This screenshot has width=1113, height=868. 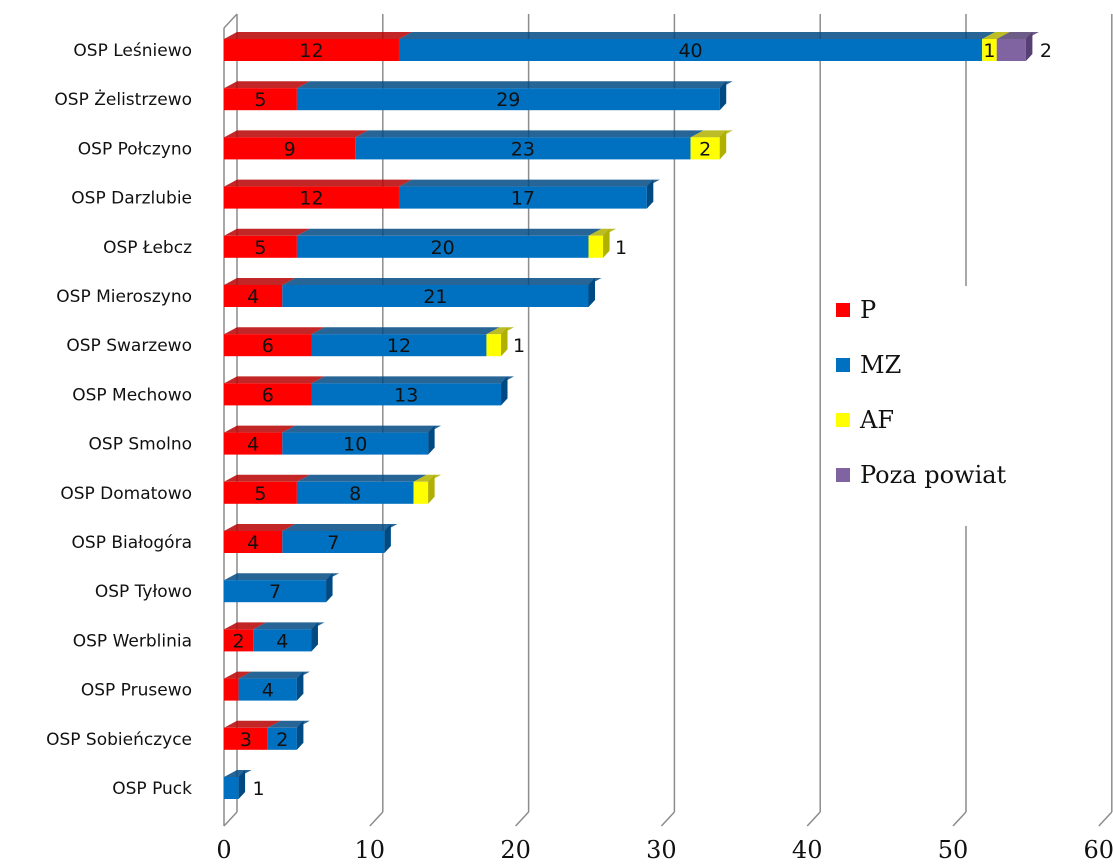 What do you see at coordinates (124, 297) in the screenshot?
I see `category-label: OSP Mieroszyno` at bounding box center [124, 297].